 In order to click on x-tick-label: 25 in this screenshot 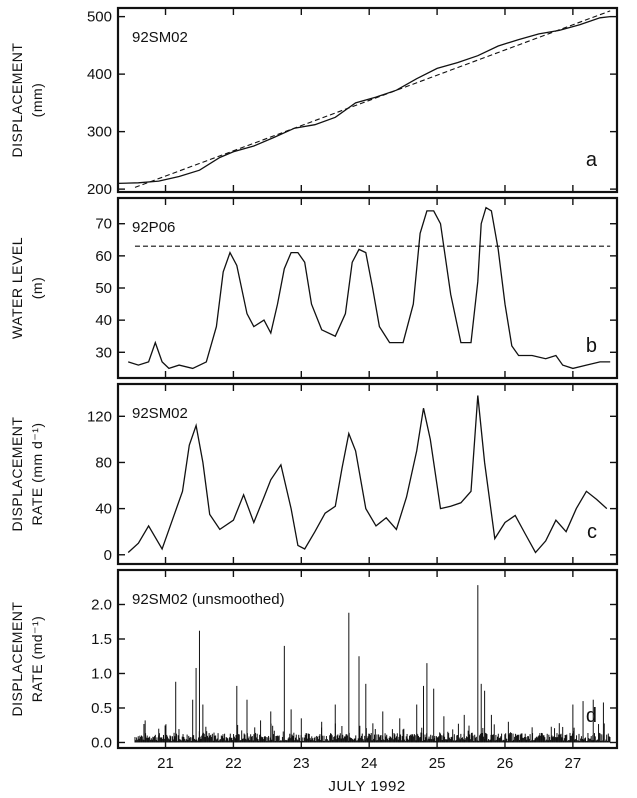, I will do `click(437, 763)`.